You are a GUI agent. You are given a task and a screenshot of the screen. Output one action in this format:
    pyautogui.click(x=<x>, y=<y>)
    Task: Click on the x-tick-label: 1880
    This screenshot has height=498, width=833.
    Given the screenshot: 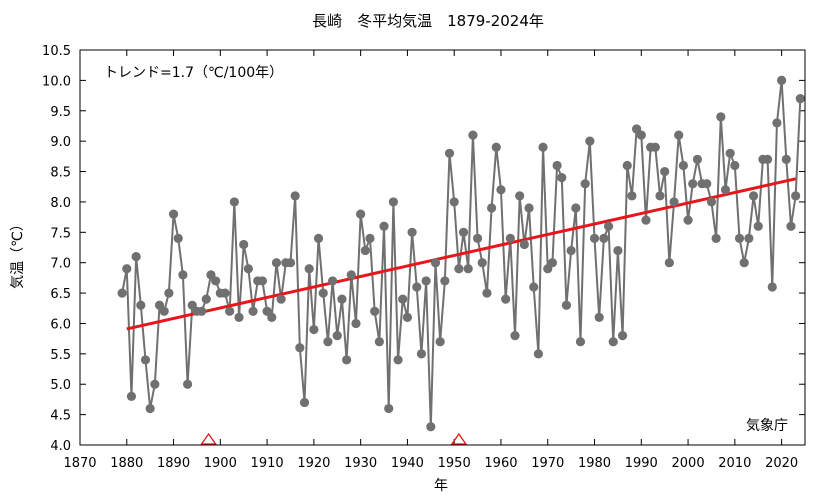 What is the action you would take?
    pyautogui.click(x=126, y=463)
    